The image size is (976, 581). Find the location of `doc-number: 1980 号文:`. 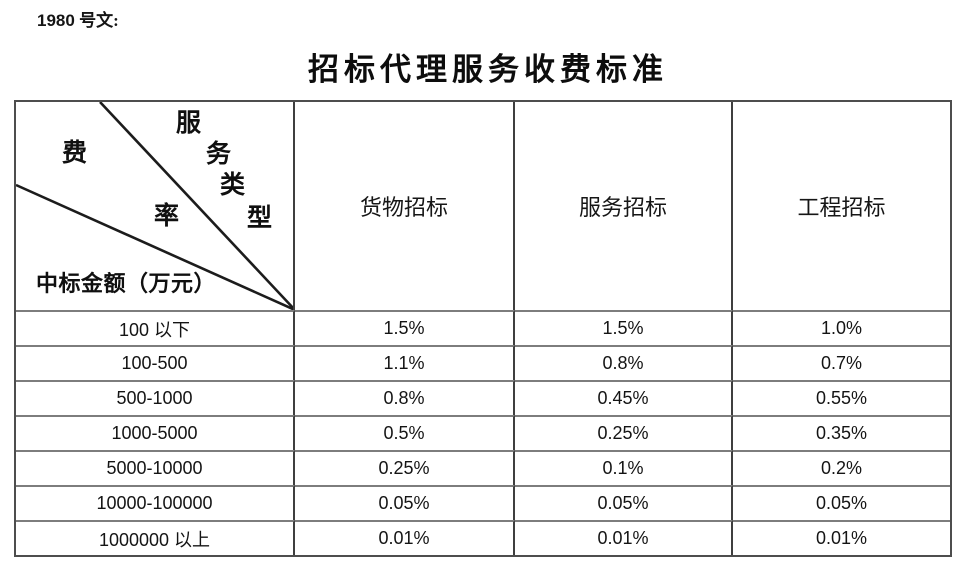

doc-number: 1980 号文: is located at coordinates (78, 18).